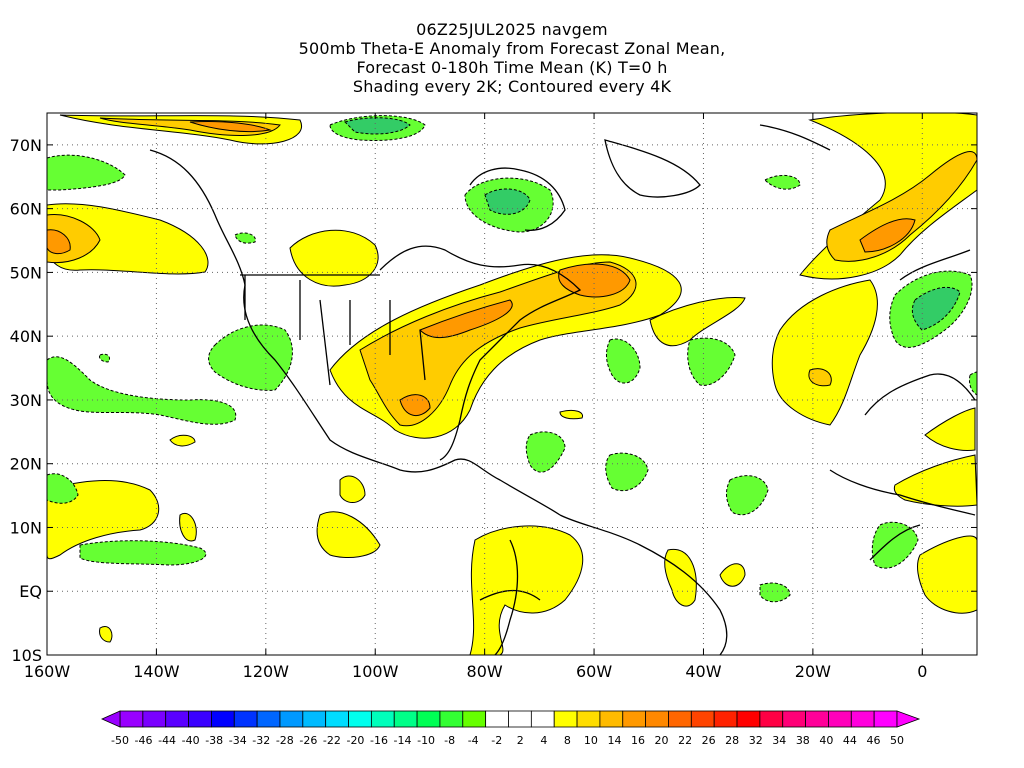 This screenshot has height=768, width=1024. I want to click on colorbar-label: -32, so click(261, 740).